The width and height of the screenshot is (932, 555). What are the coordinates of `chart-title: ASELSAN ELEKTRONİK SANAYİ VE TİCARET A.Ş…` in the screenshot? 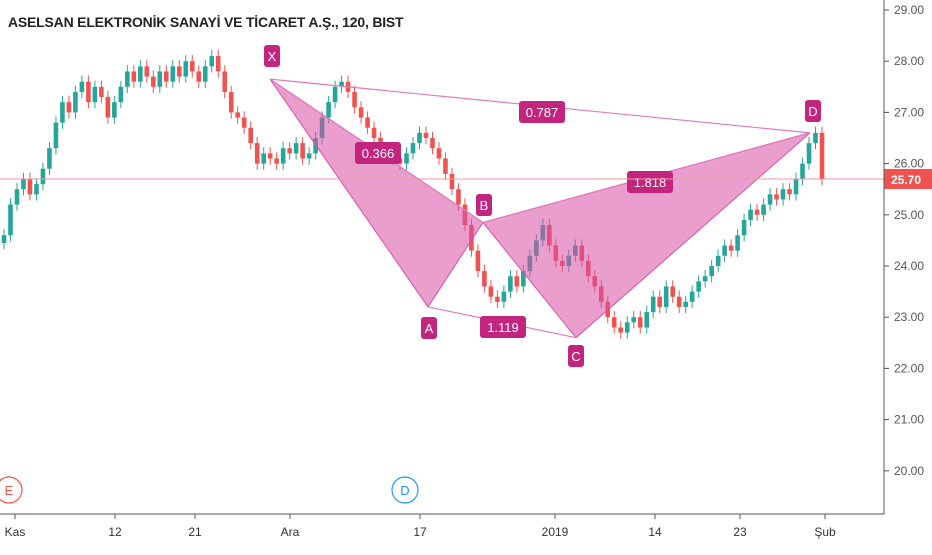 It's located at (206, 22).